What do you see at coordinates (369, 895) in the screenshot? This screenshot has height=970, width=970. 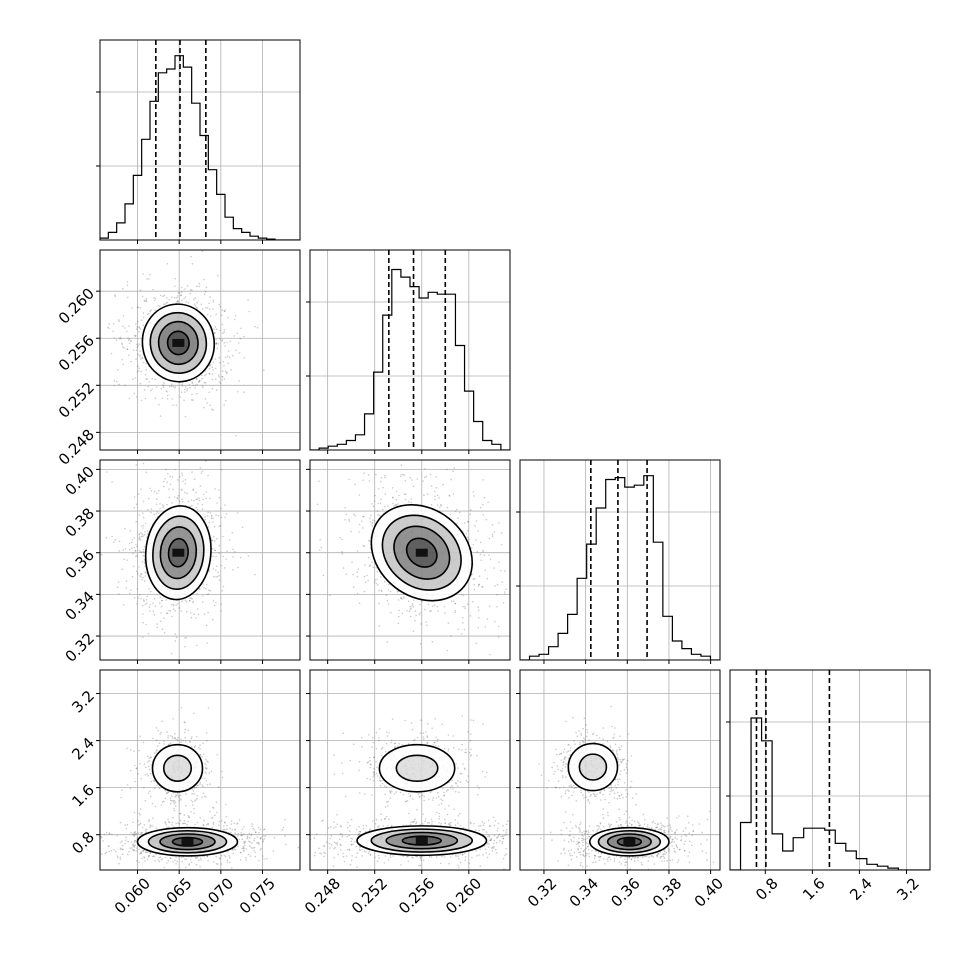 I see `x-tick-label: 0.252` at bounding box center [369, 895].